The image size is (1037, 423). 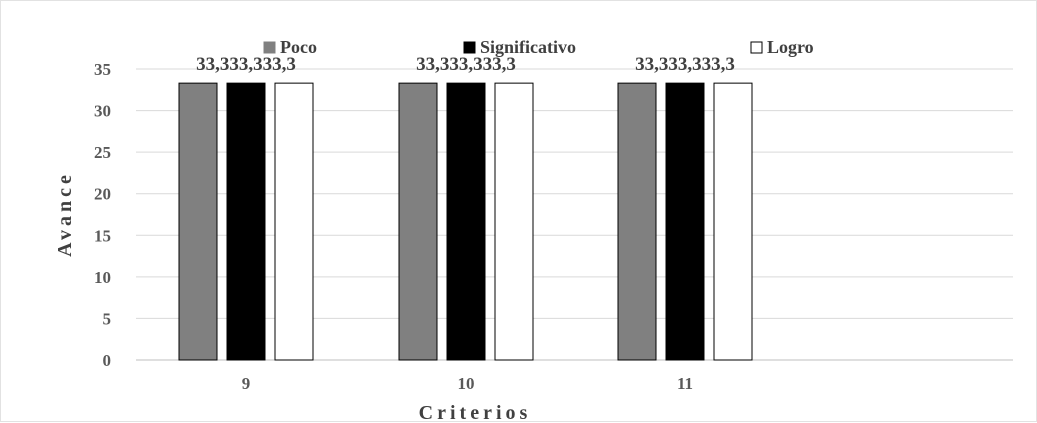 What do you see at coordinates (718, 64) in the screenshot?
I see `data-label-logro-11: 33,3` at bounding box center [718, 64].